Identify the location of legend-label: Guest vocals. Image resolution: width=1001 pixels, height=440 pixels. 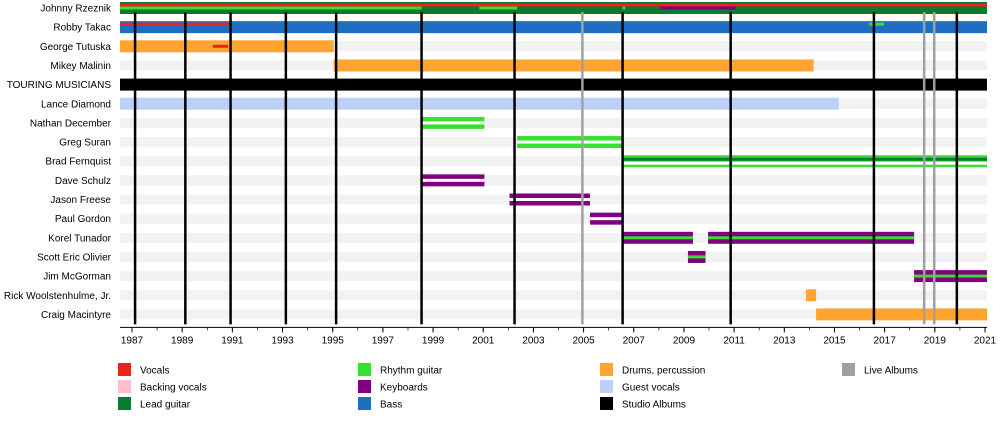
(651, 388).